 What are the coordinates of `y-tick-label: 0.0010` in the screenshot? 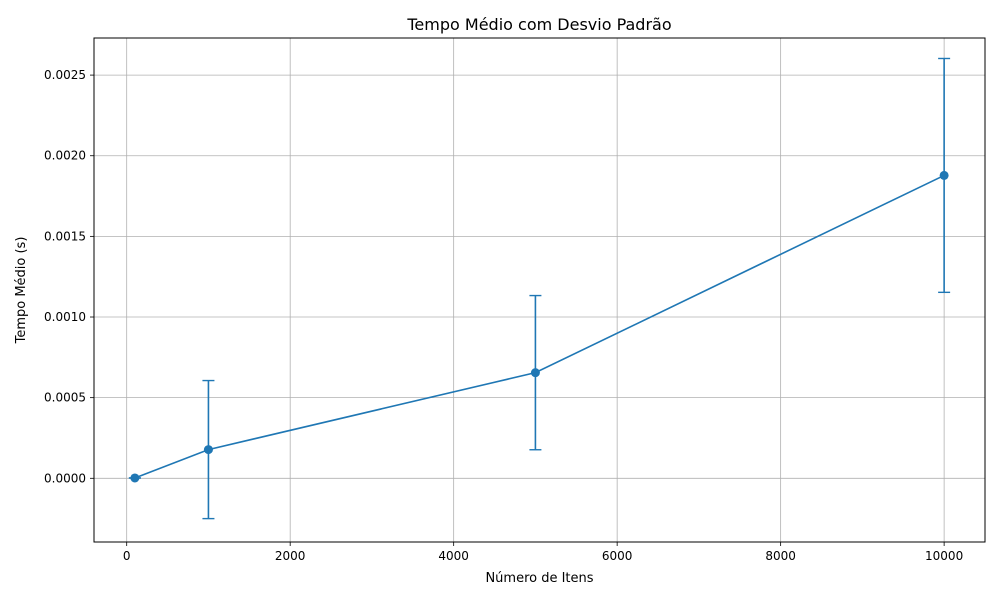 It's located at (65, 317).